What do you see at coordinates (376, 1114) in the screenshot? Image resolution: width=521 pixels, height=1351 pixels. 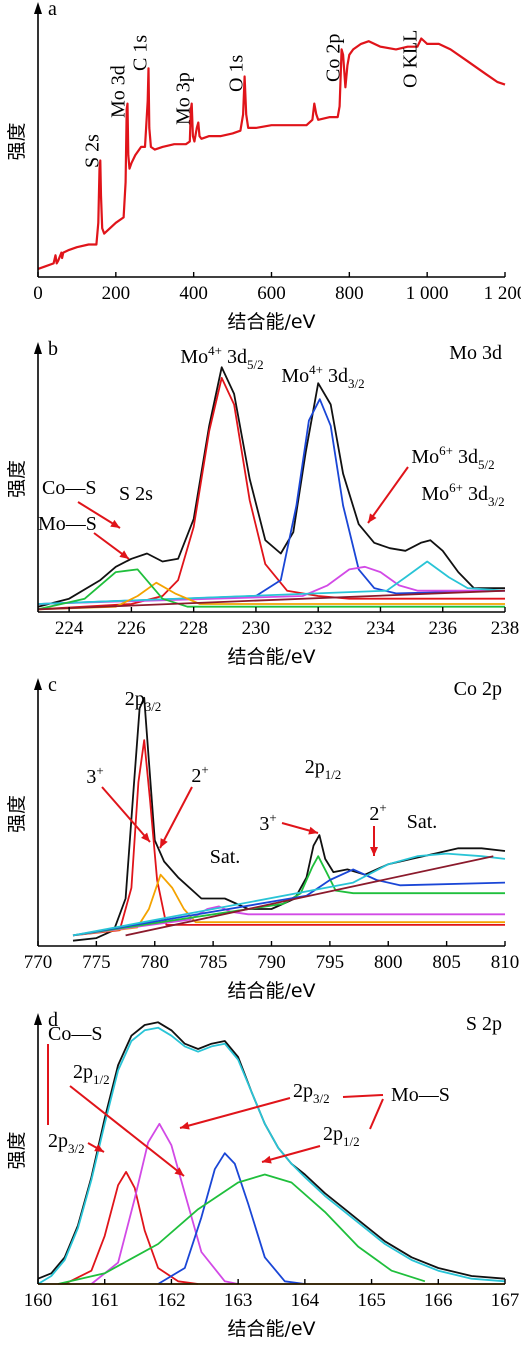 I see `connector-d-mo-s-lower` at bounding box center [376, 1114].